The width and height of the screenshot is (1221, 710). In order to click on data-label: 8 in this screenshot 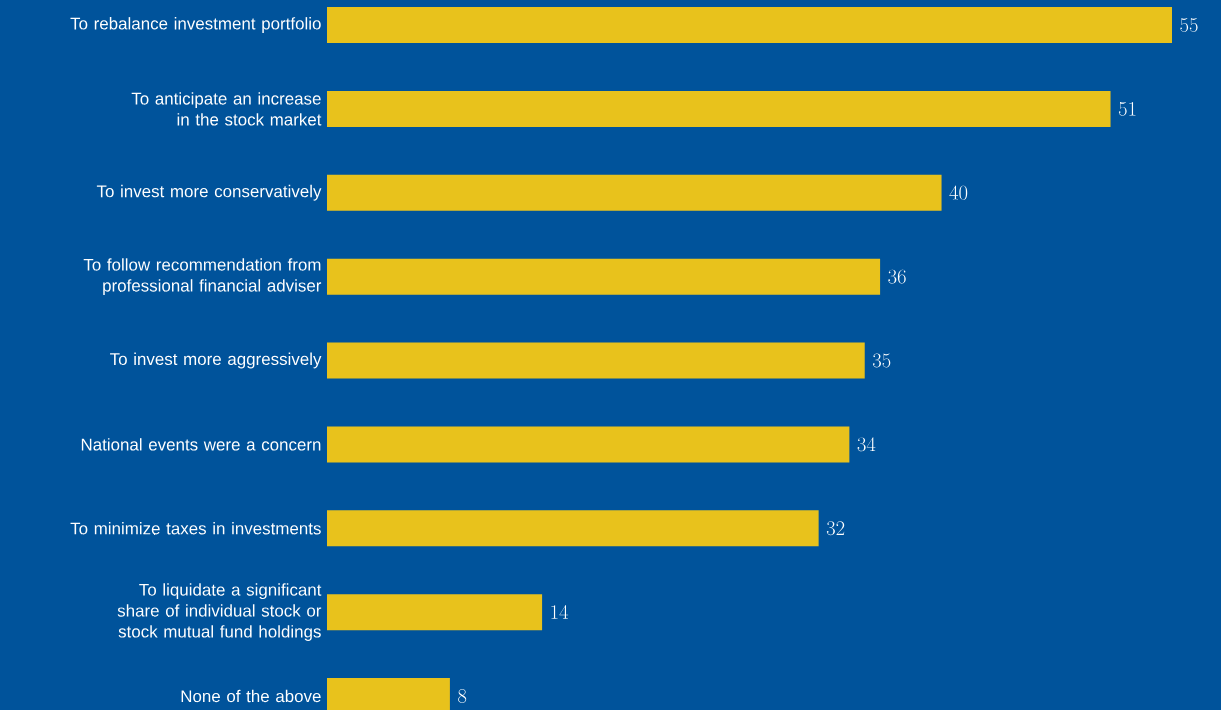, I will do `click(462, 696)`.